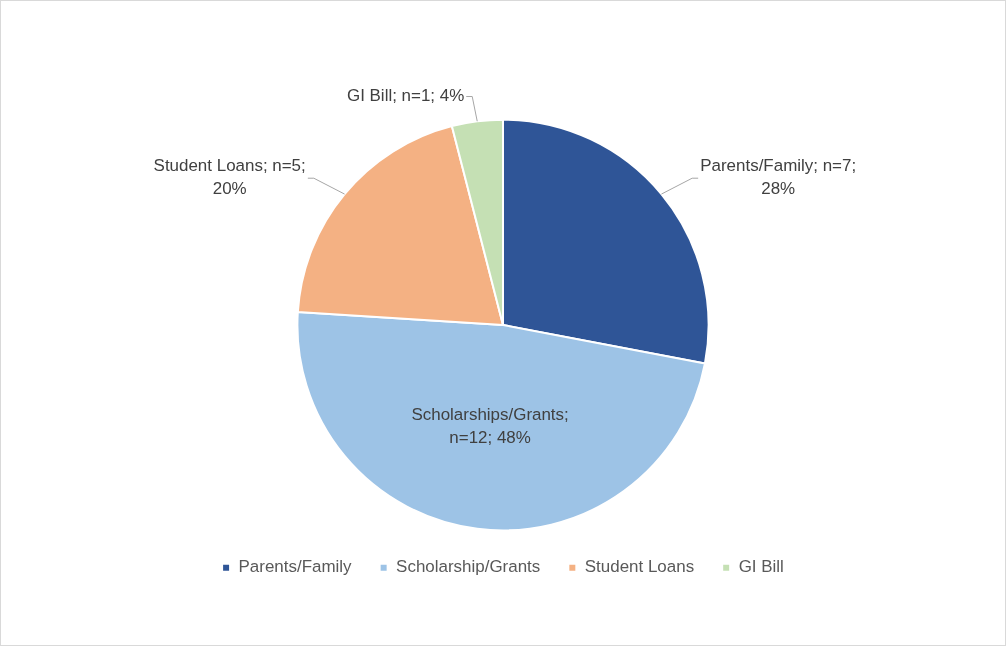  Describe the element at coordinates (778, 177) in the screenshot. I see `data-label: Parents/Family; n=7; 28%` at that location.